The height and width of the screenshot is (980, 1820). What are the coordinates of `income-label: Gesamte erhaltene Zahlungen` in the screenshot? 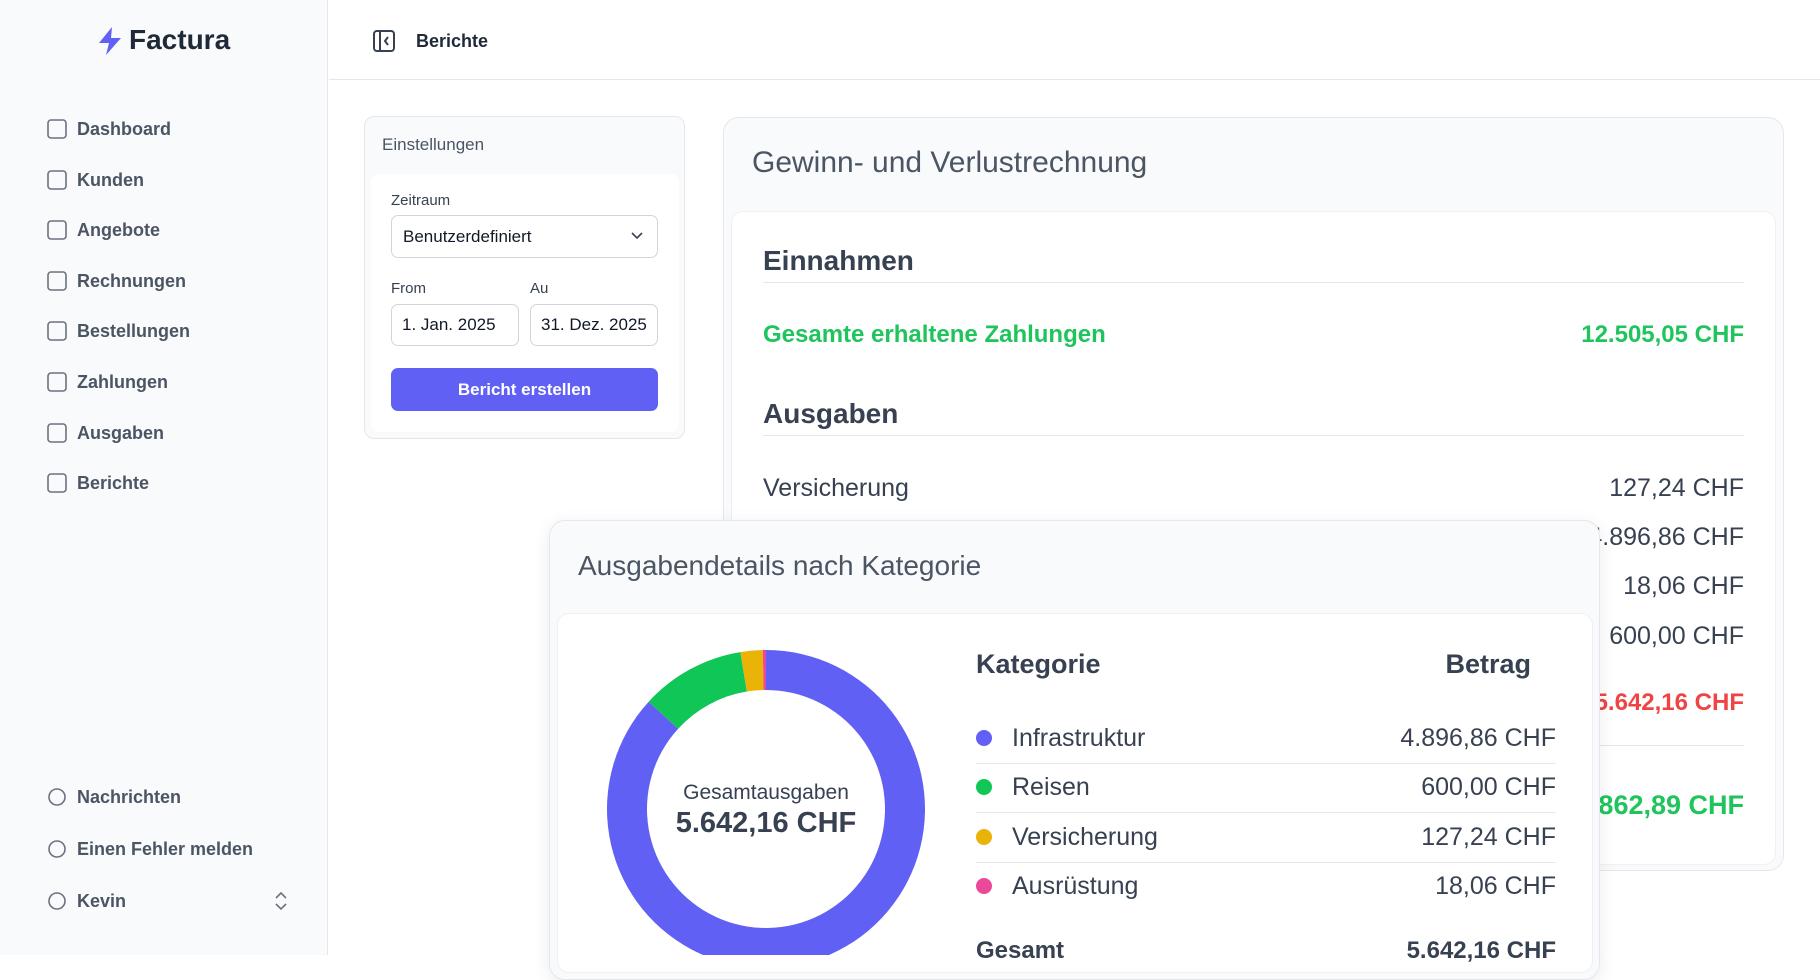 It's located at (934, 334).